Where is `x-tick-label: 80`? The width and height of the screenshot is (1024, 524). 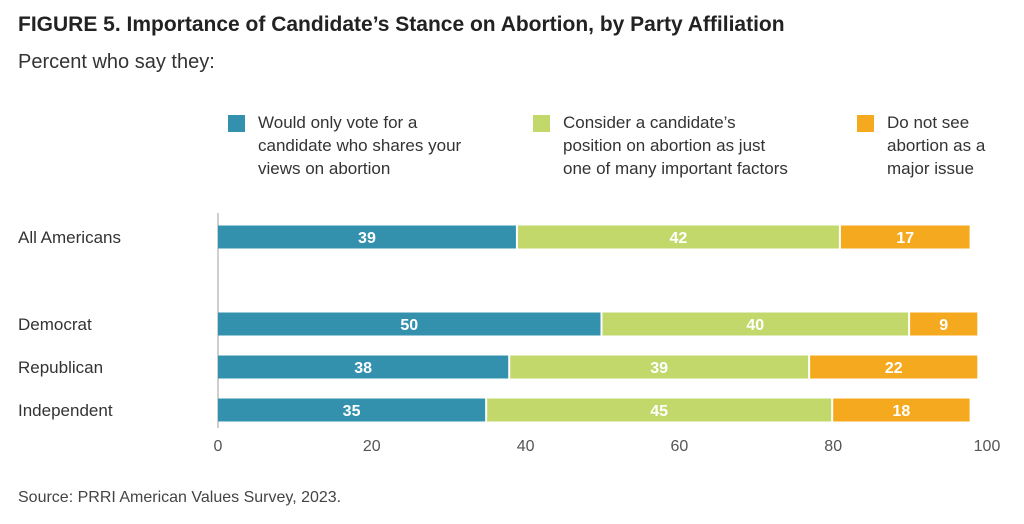
x-tick-label: 80 is located at coordinates (833, 446).